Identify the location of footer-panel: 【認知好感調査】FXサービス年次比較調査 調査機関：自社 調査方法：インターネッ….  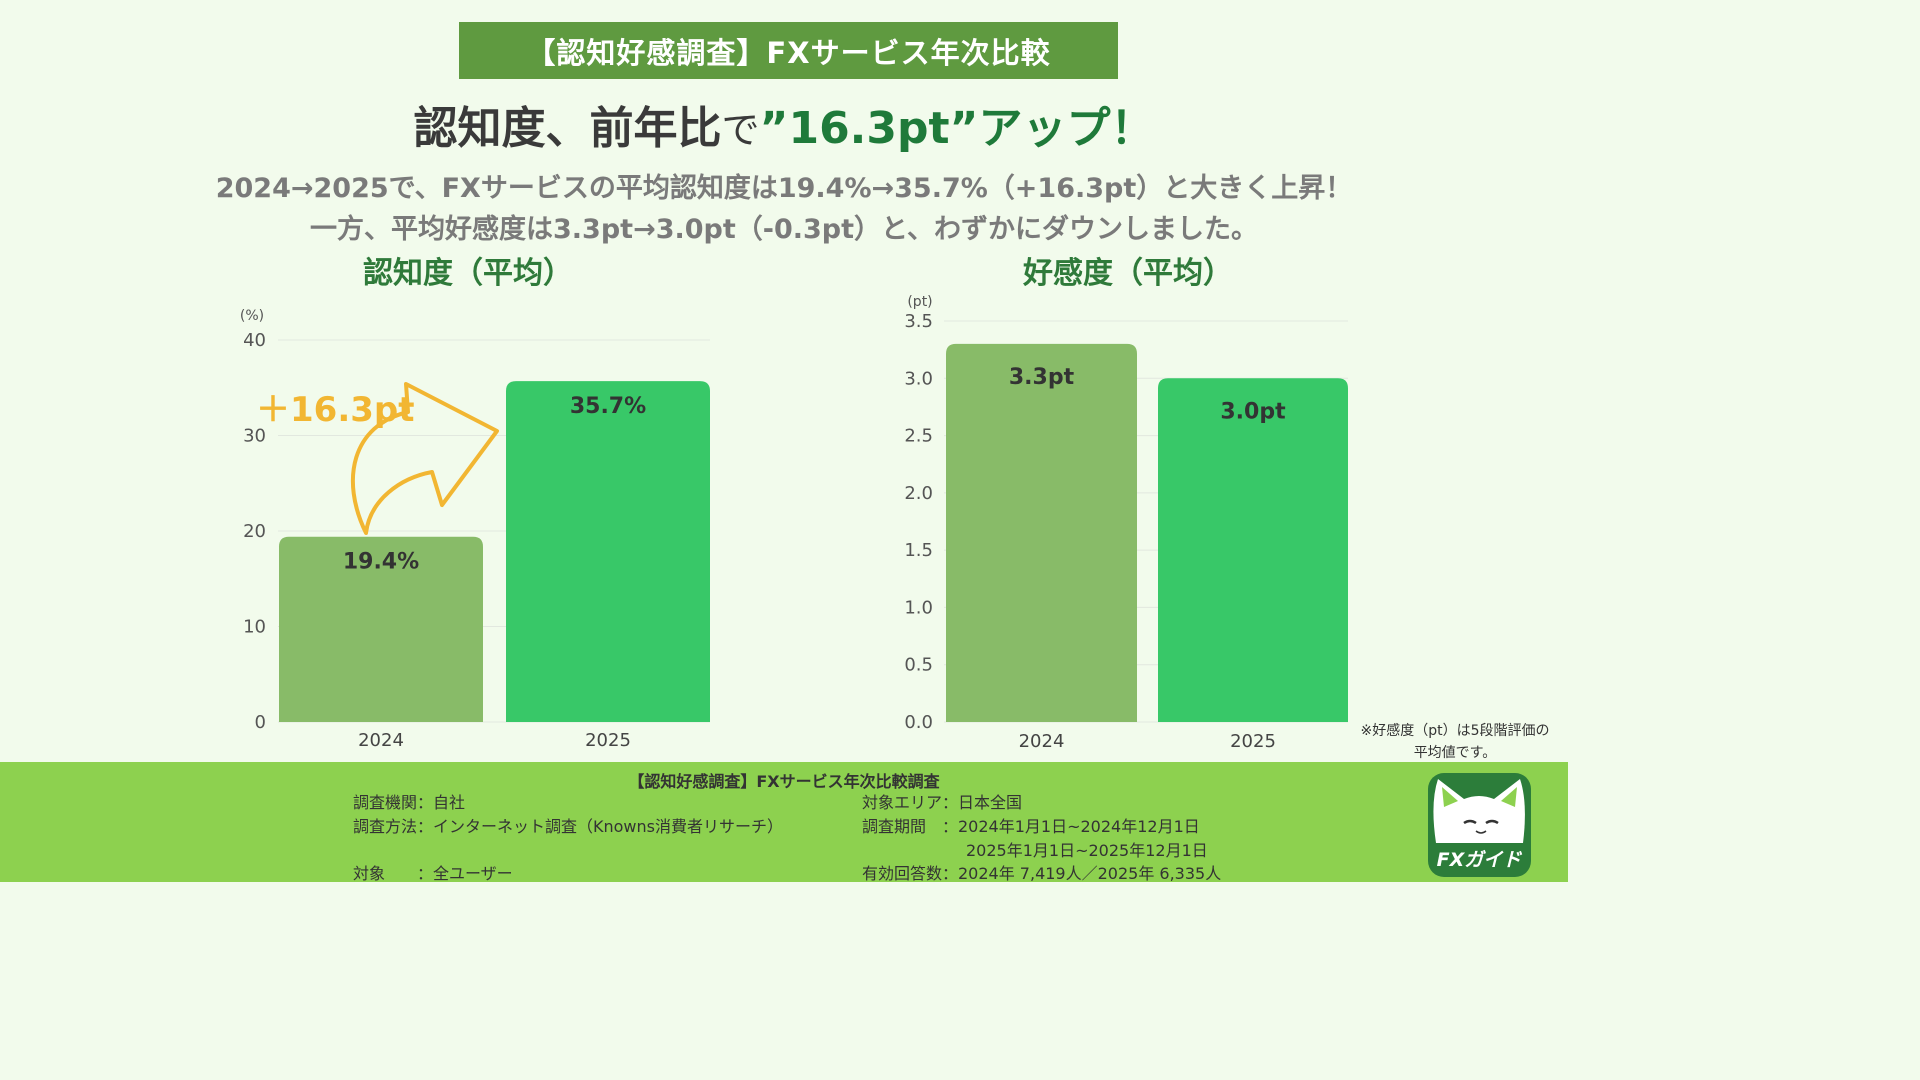
(784, 822).